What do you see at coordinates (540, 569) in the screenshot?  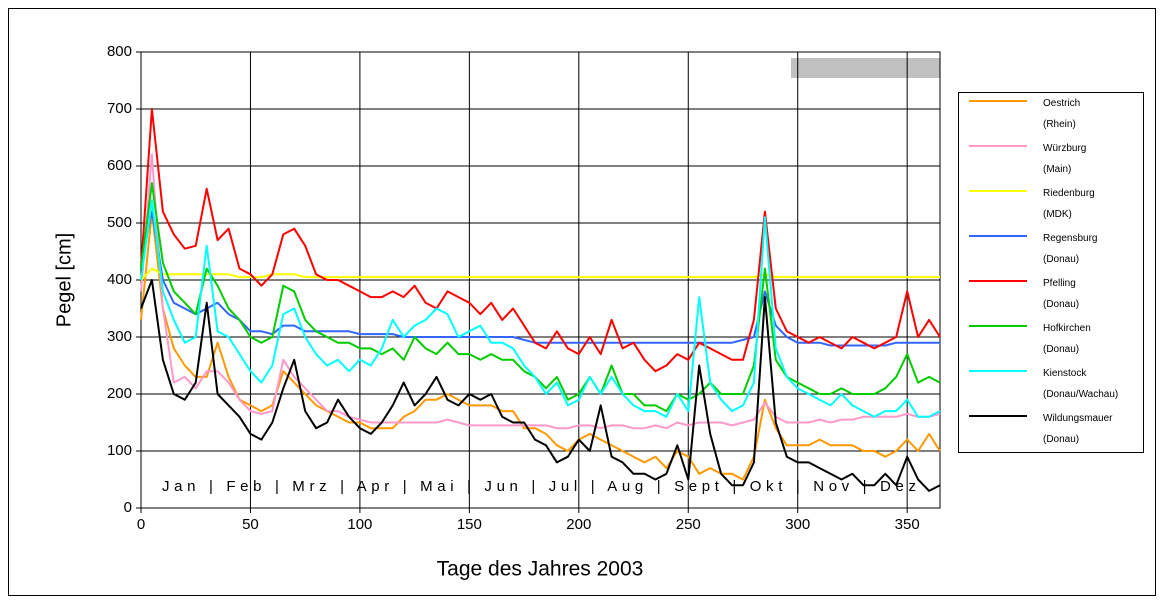 I see `x-axis-label: Tage des Jahres 2003` at bounding box center [540, 569].